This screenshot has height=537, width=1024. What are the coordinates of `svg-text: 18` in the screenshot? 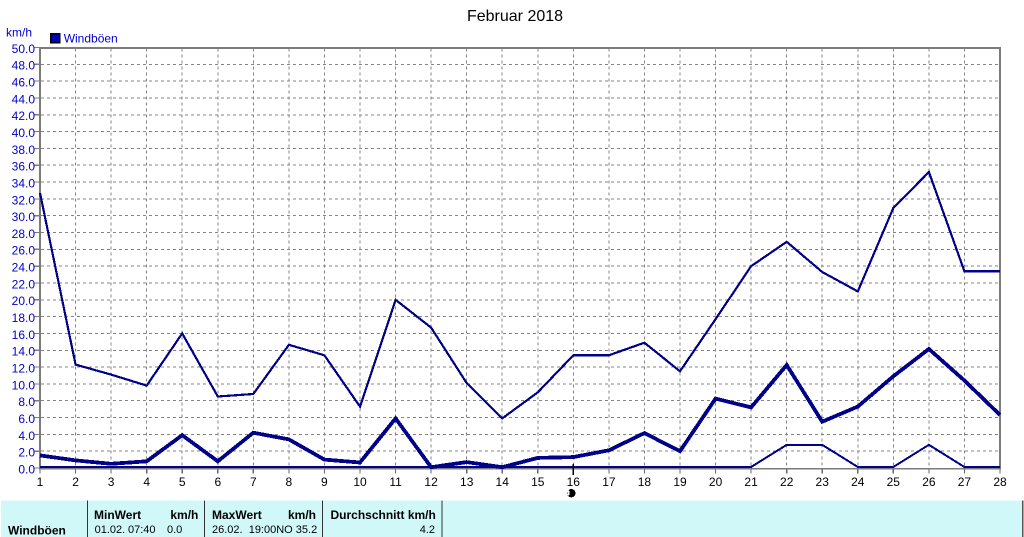 It's located at (645, 482).